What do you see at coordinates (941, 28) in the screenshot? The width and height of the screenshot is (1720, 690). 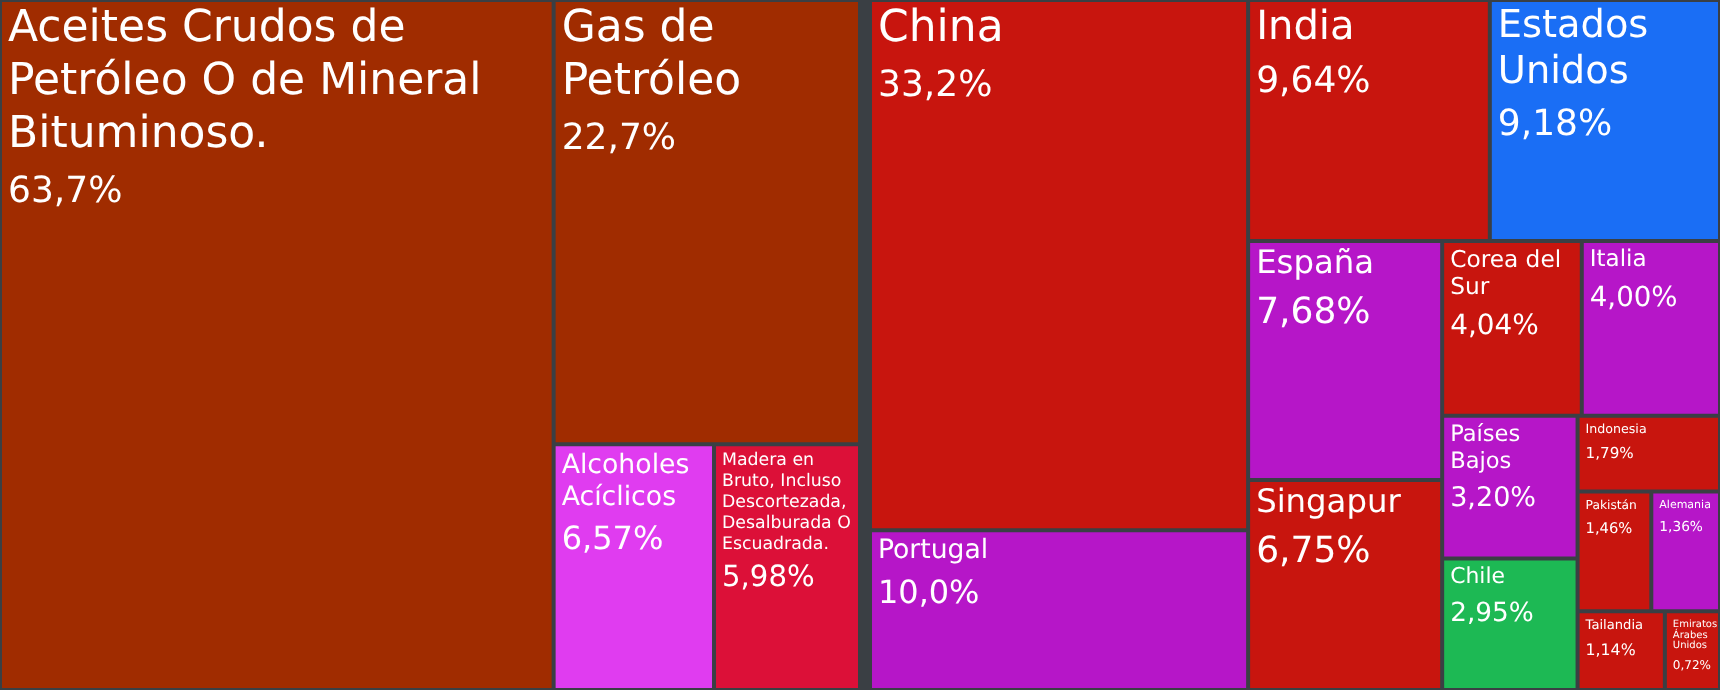 I see `category-label: China` at bounding box center [941, 28].